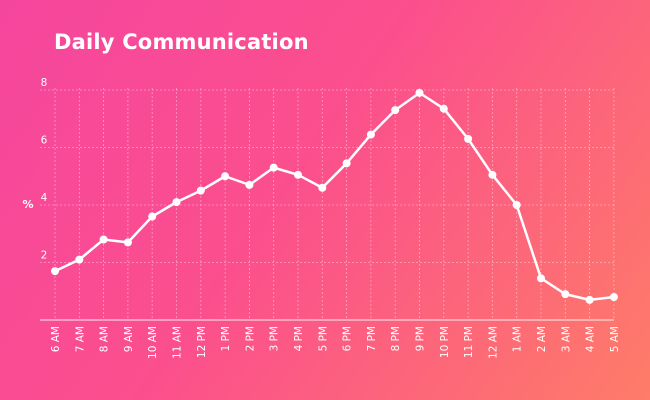  I want to click on x-tick-label: 2 PM, so click(250, 338).